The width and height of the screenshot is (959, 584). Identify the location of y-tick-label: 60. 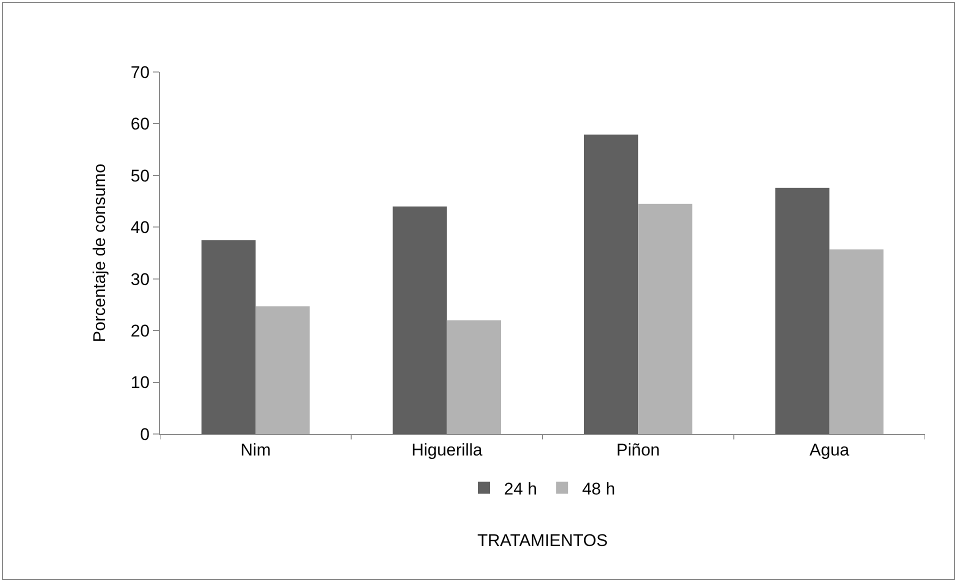
(140, 124).